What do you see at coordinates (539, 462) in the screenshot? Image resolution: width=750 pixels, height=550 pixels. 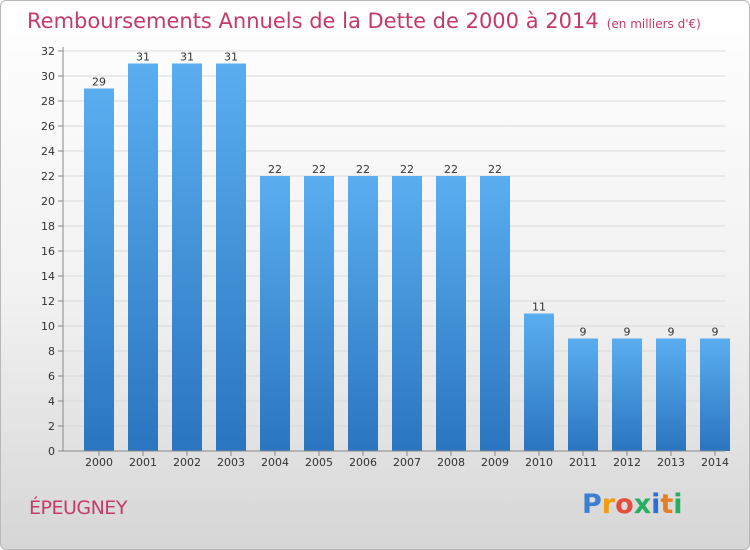 I see `x-tick-label: 2010` at bounding box center [539, 462].